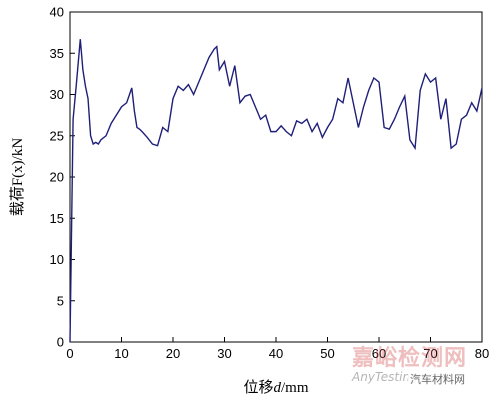 This screenshot has width=500, height=400. I want to click on y-tick-label: 20, so click(57, 177).